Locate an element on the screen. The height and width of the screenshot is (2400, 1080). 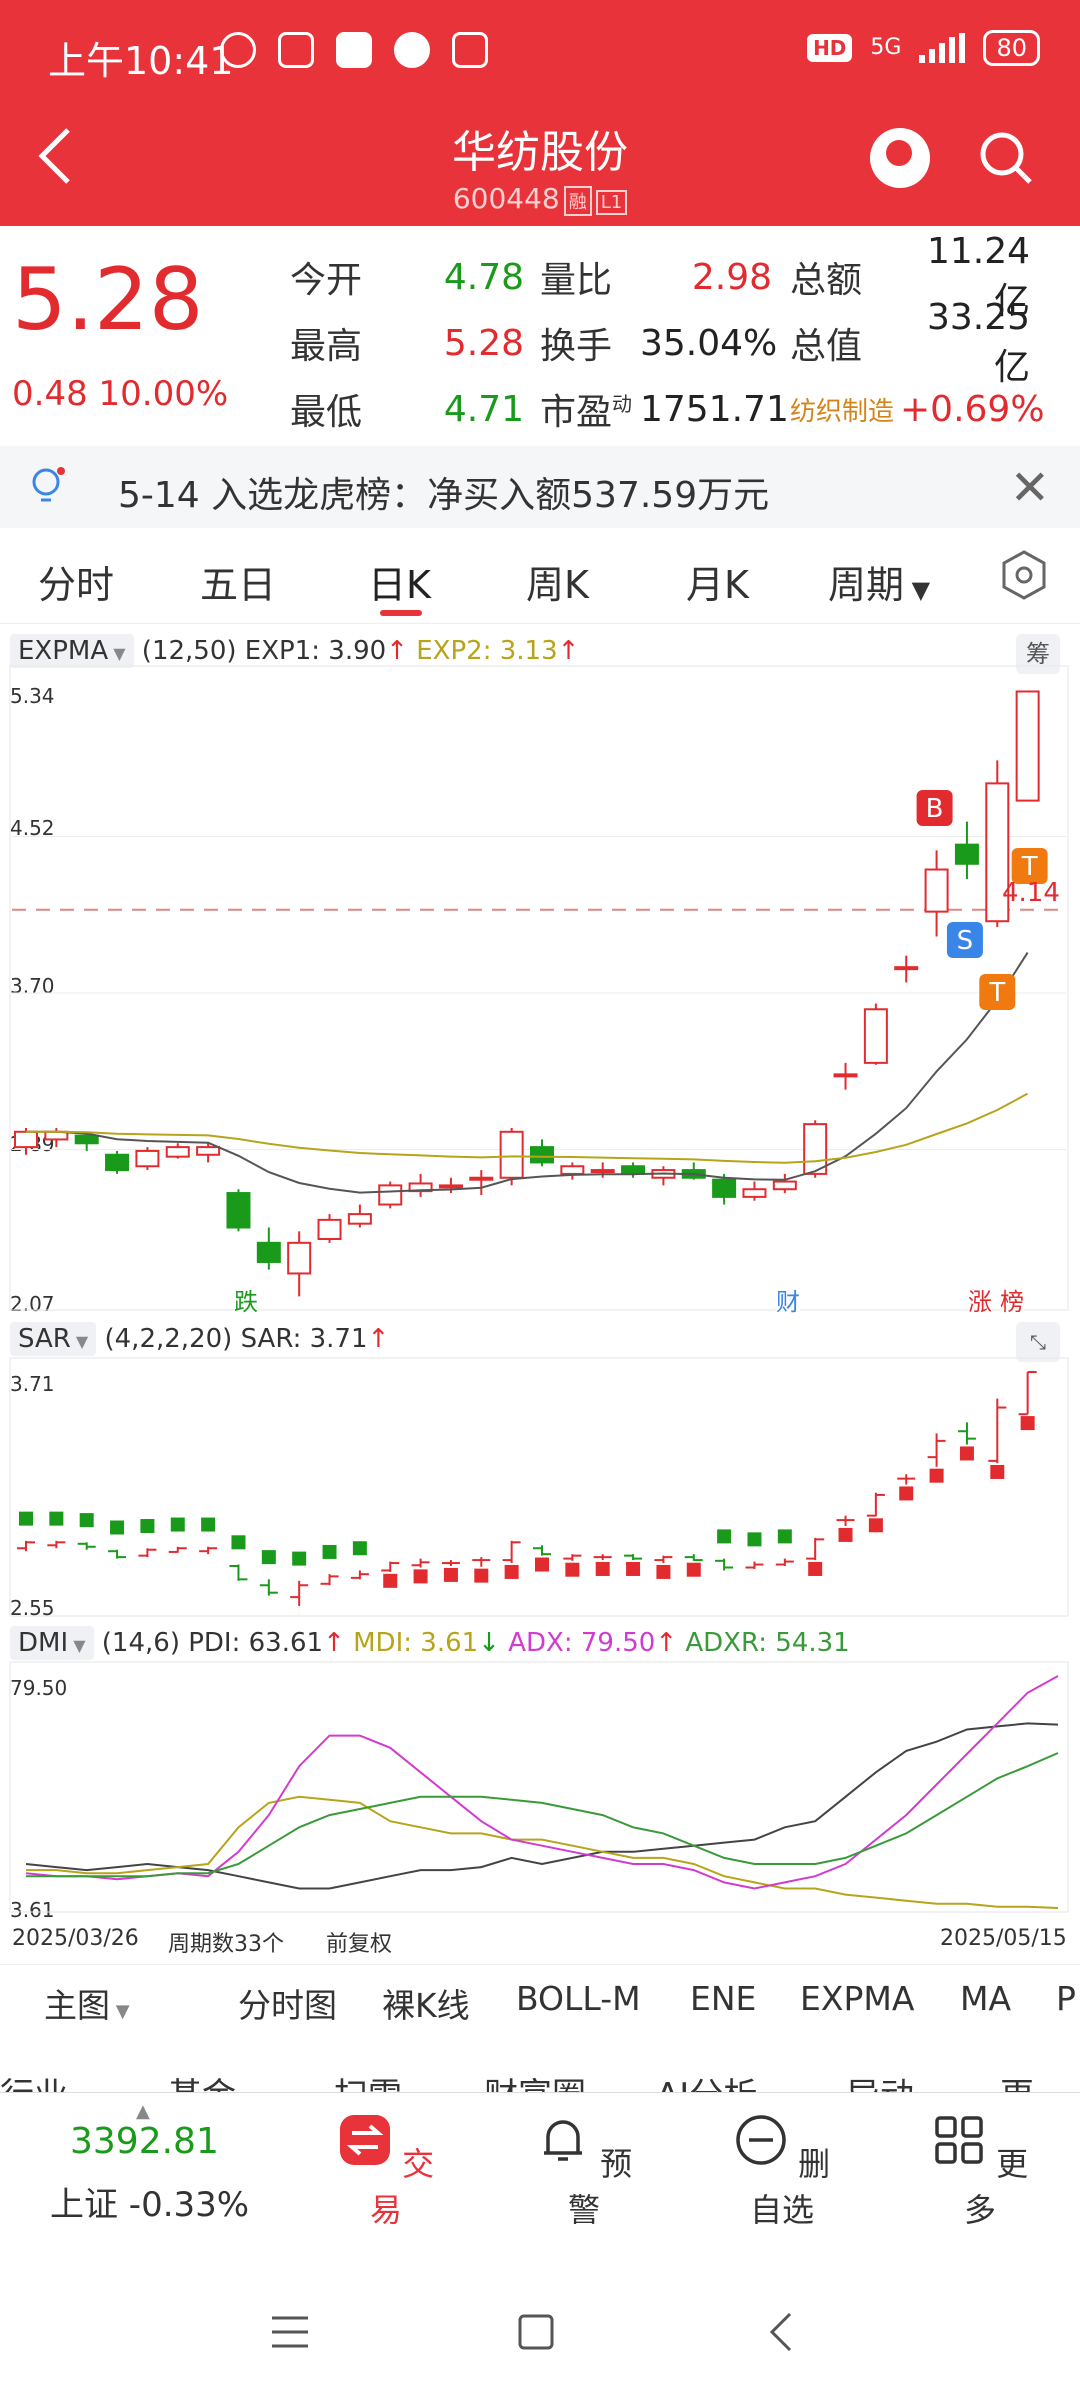
back-icon is located at coordinates (781, 2332).